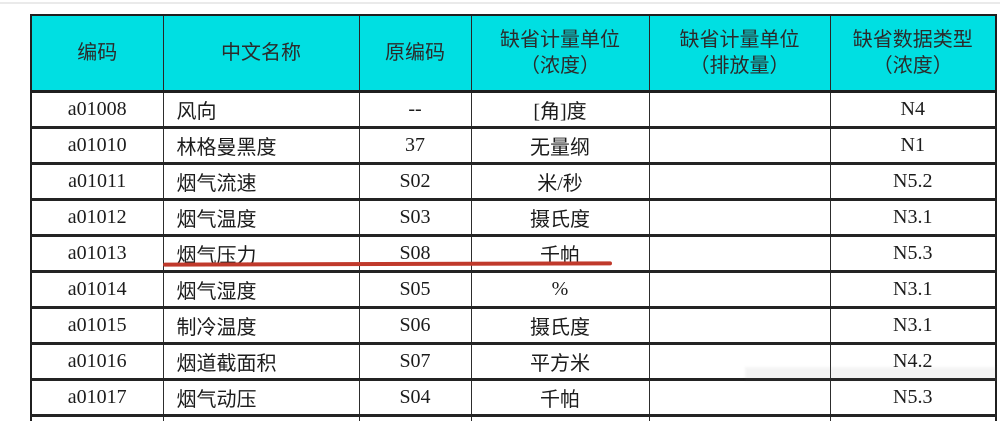 This screenshot has height=421, width=1000. I want to click on header-sublabel: （排放量）, so click(739, 66).